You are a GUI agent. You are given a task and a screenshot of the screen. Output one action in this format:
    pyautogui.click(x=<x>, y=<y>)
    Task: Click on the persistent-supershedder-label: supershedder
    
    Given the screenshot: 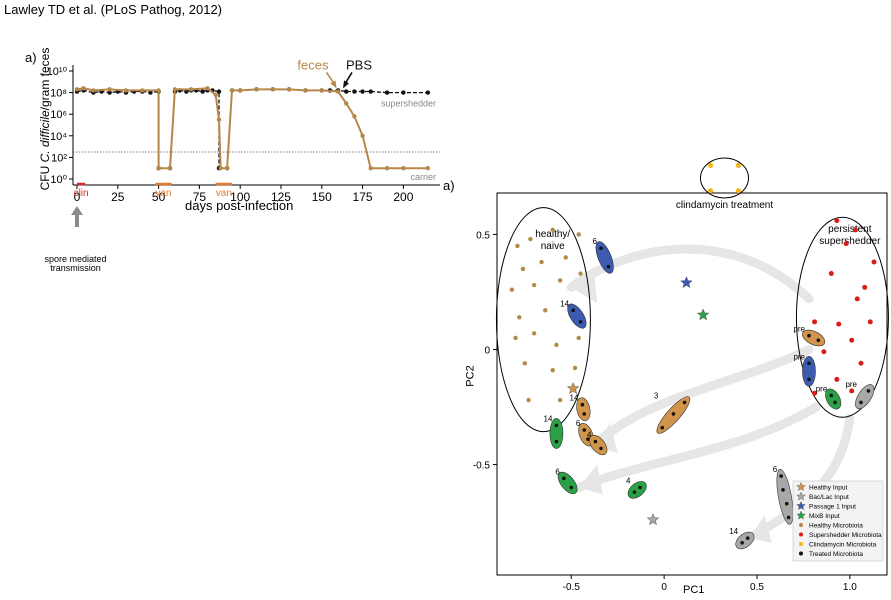 What is the action you would take?
    pyautogui.click(x=850, y=241)
    